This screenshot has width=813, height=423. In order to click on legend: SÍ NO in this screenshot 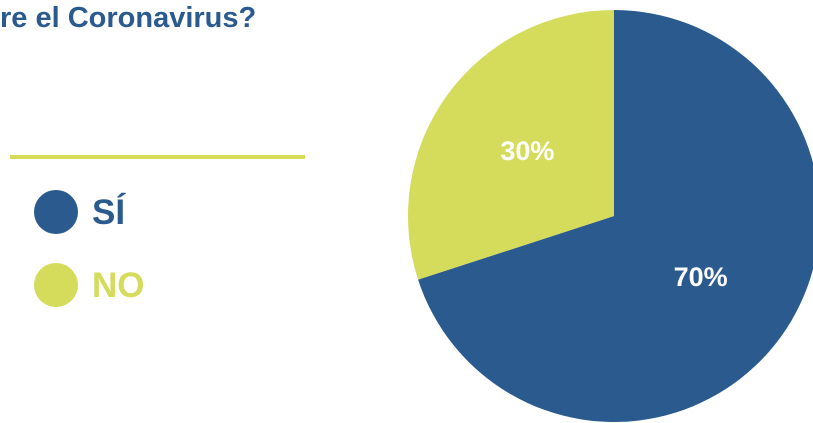, I will do `click(89, 266)`.